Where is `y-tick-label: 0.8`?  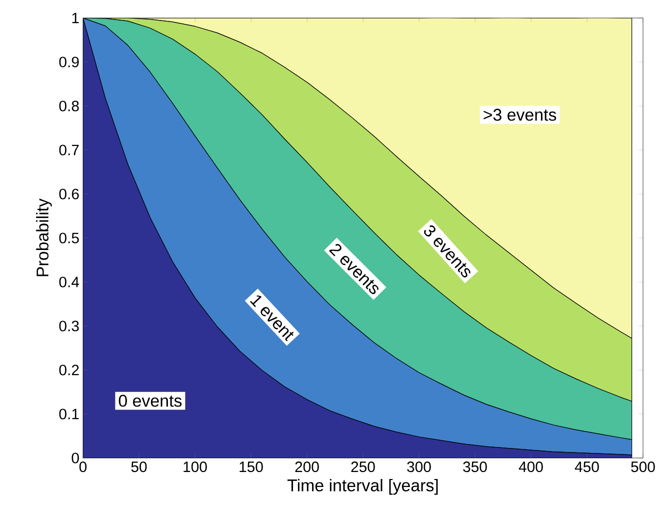
y-tick-label: 0.8 is located at coordinates (69, 106).